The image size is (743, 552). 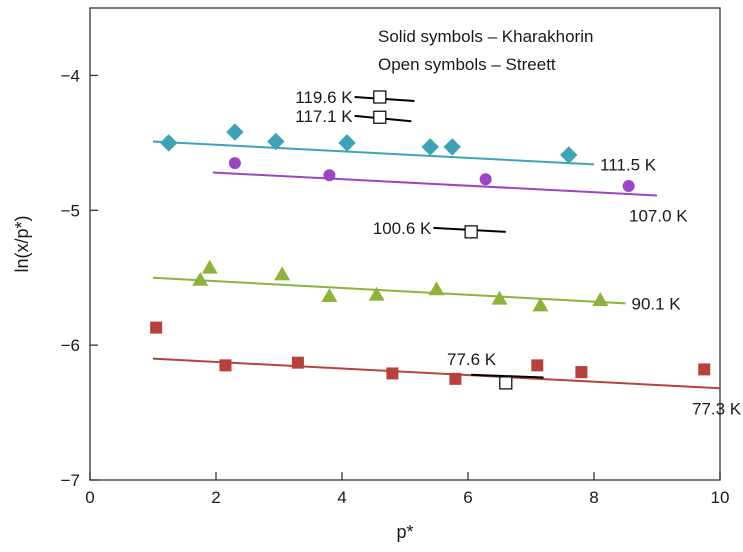 What do you see at coordinates (402, 228) in the screenshot?
I see `series-label: 100.6 K` at bounding box center [402, 228].